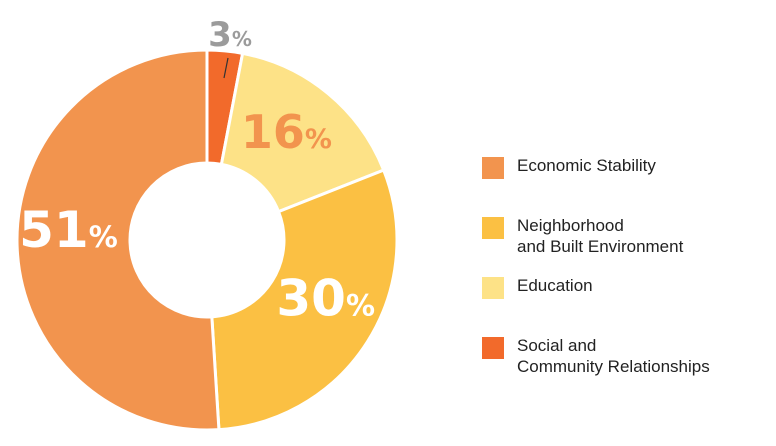 The image size is (776, 446). Describe the element at coordinates (629, 302) in the screenshot. I see `legend-item-education: Education` at that location.